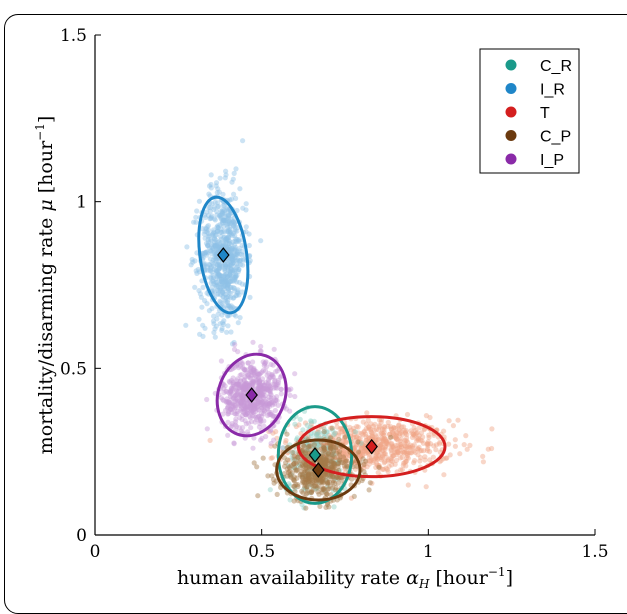  I want to click on x-tick-label: 0.5, so click(261, 552).